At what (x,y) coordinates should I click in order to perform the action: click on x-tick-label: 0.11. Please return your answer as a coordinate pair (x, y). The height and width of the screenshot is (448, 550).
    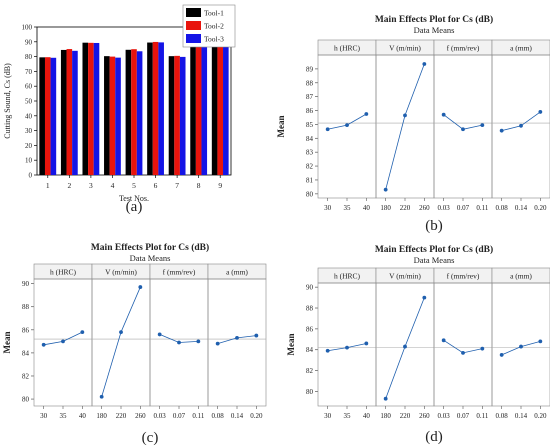
    Looking at the image, I should click on (482, 208).